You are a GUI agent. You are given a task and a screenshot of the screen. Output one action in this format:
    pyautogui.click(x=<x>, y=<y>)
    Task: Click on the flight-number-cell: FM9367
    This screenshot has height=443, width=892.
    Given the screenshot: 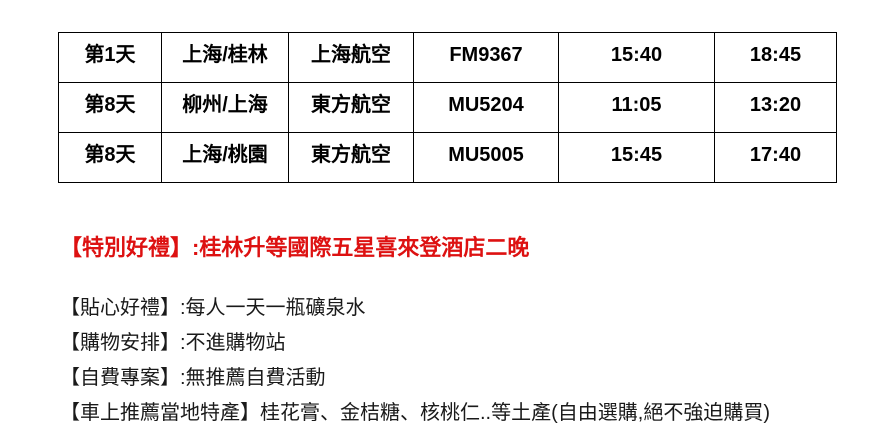 What is the action you would take?
    pyautogui.click(x=486, y=57)
    